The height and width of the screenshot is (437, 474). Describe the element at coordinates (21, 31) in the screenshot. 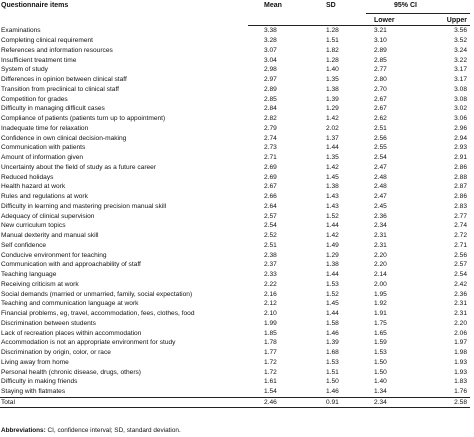

I see `row-item: Examinations` at that location.